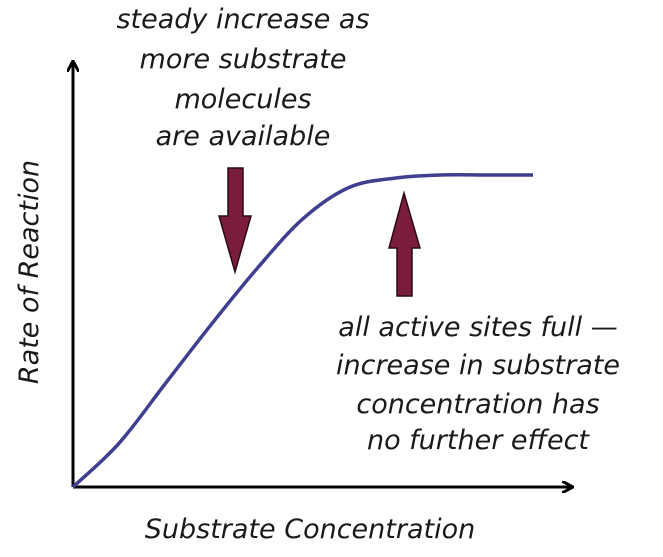 The image size is (663, 557). What do you see at coordinates (235, 221) in the screenshot?
I see `rise-annotation-arrow` at bounding box center [235, 221].